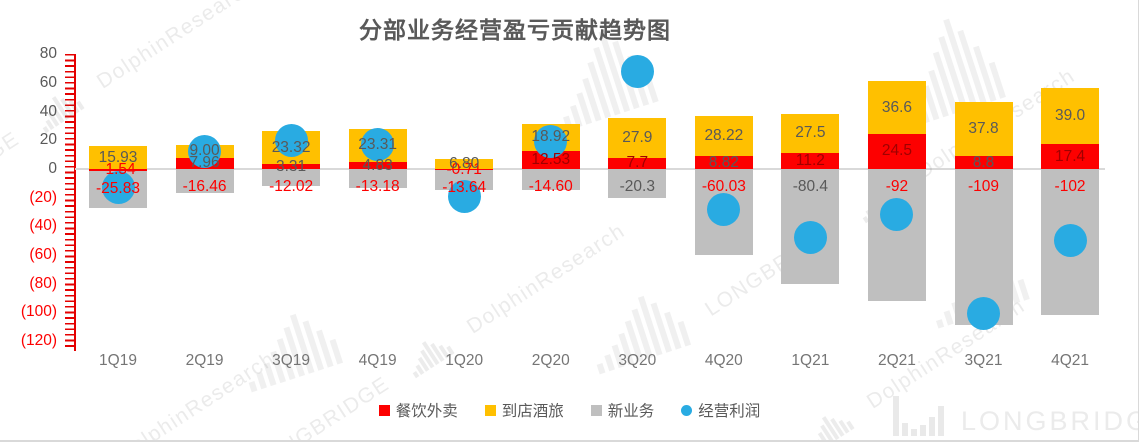 The height and width of the screenshot is (442, 1139). I want to click on y-tick-label: (80), so click(43, 283).